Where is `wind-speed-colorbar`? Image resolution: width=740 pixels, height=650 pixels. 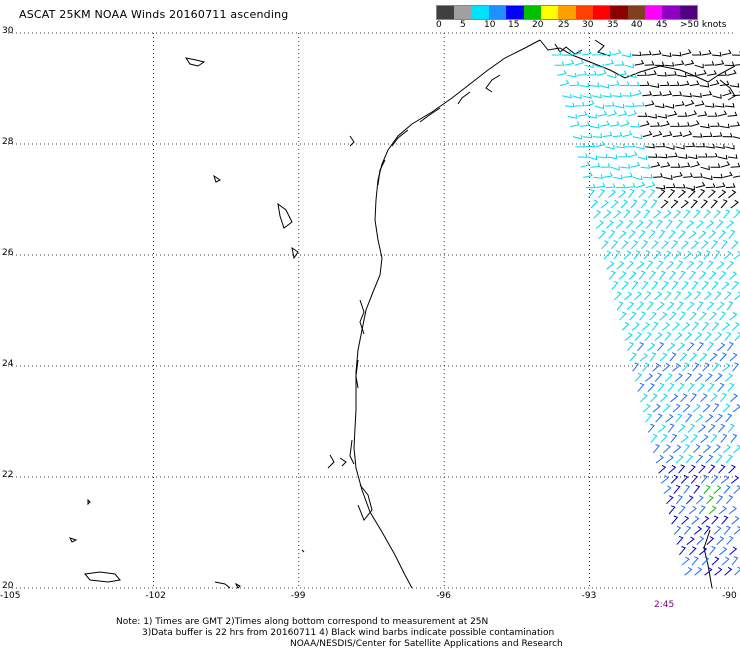
wind-speed-colorbar is located at coordinates (567, 12).